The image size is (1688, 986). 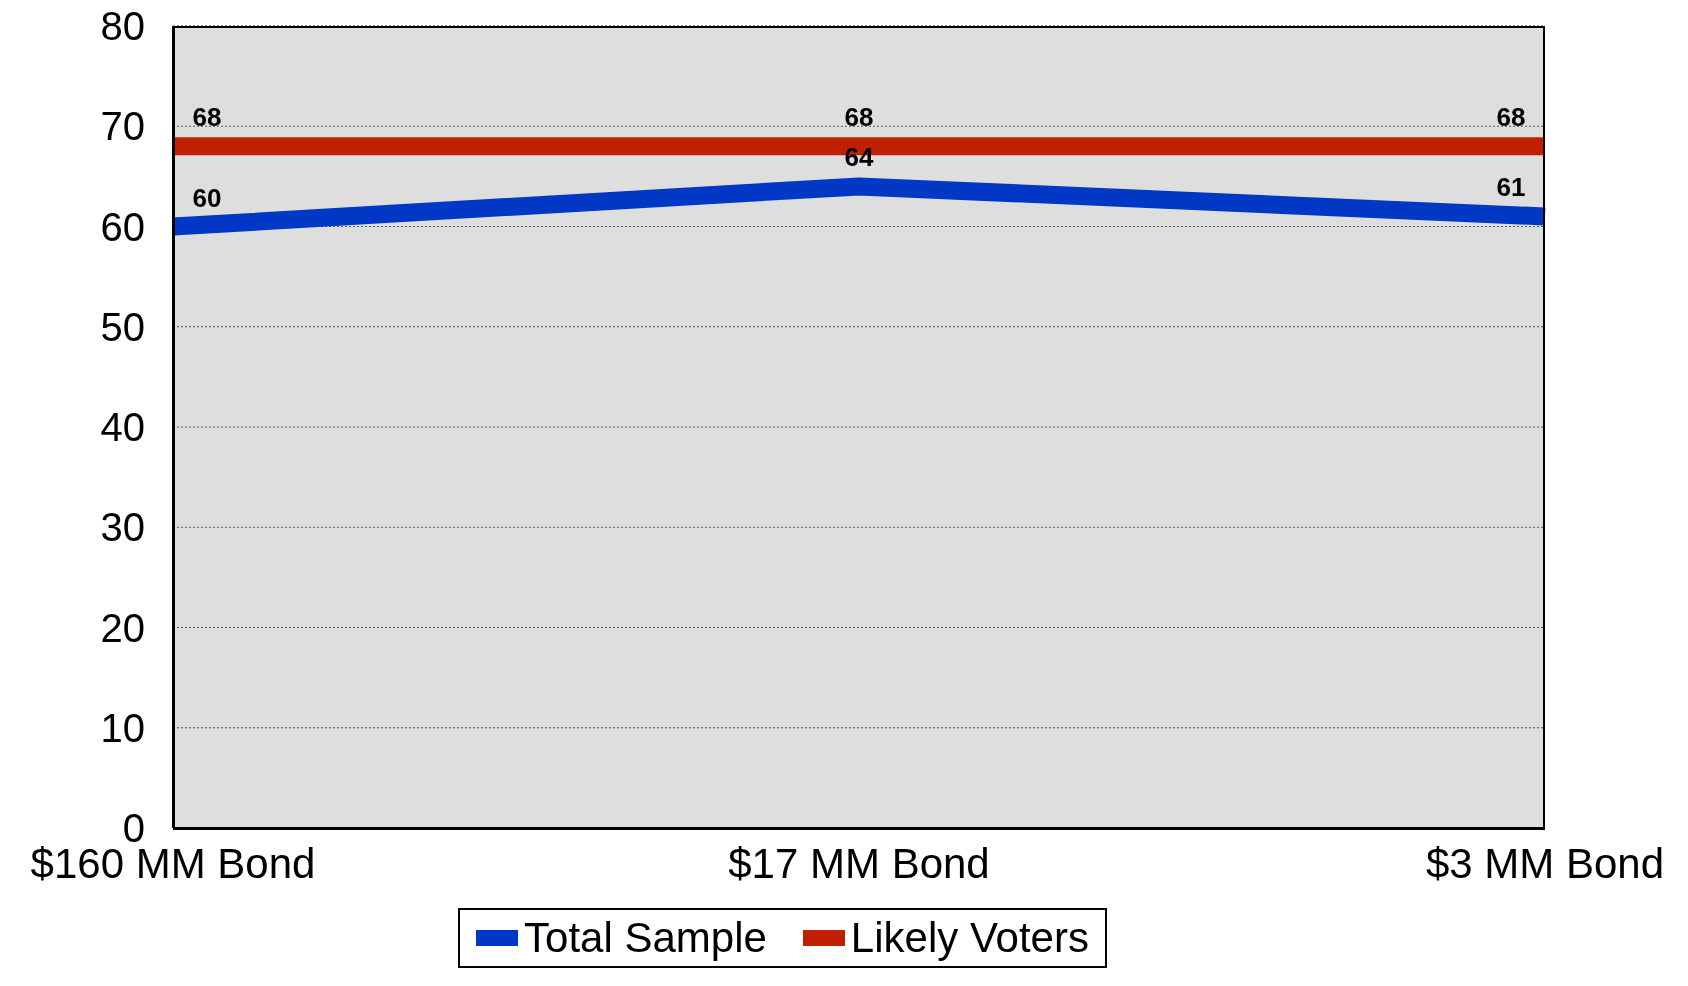 I want to click on x-tick-label: $17 MM Bond, so click(x=859, y=863).